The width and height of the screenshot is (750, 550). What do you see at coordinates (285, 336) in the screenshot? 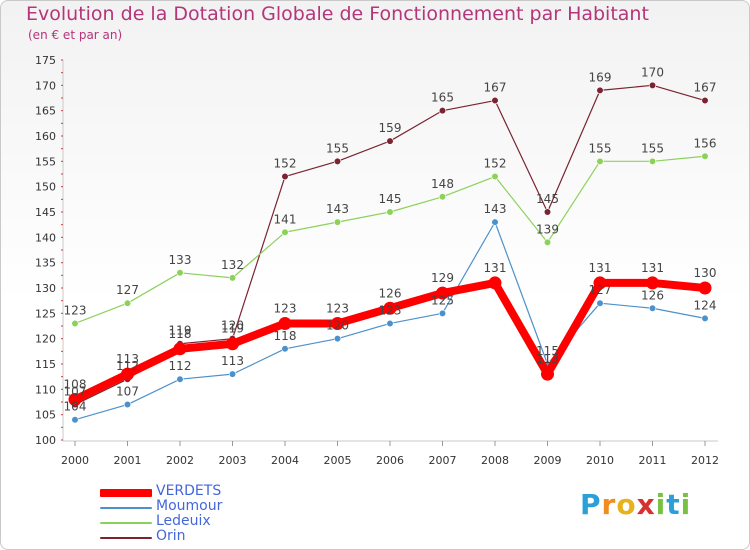
I see `data-label-moumour: 118` at bounding box center [285, 336].